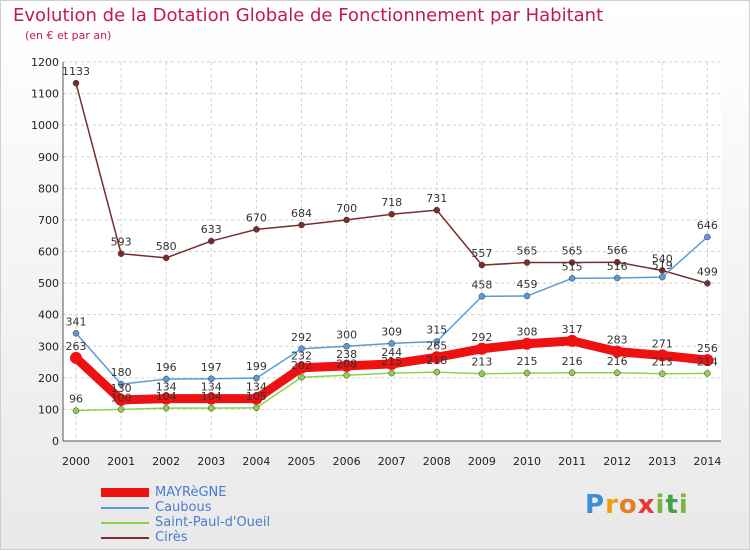 The image size is (750, 551). What do you see at coordinates (646, 505) in the screenshot?
I see `logo-letter: x` at bounding box center [646, 505].